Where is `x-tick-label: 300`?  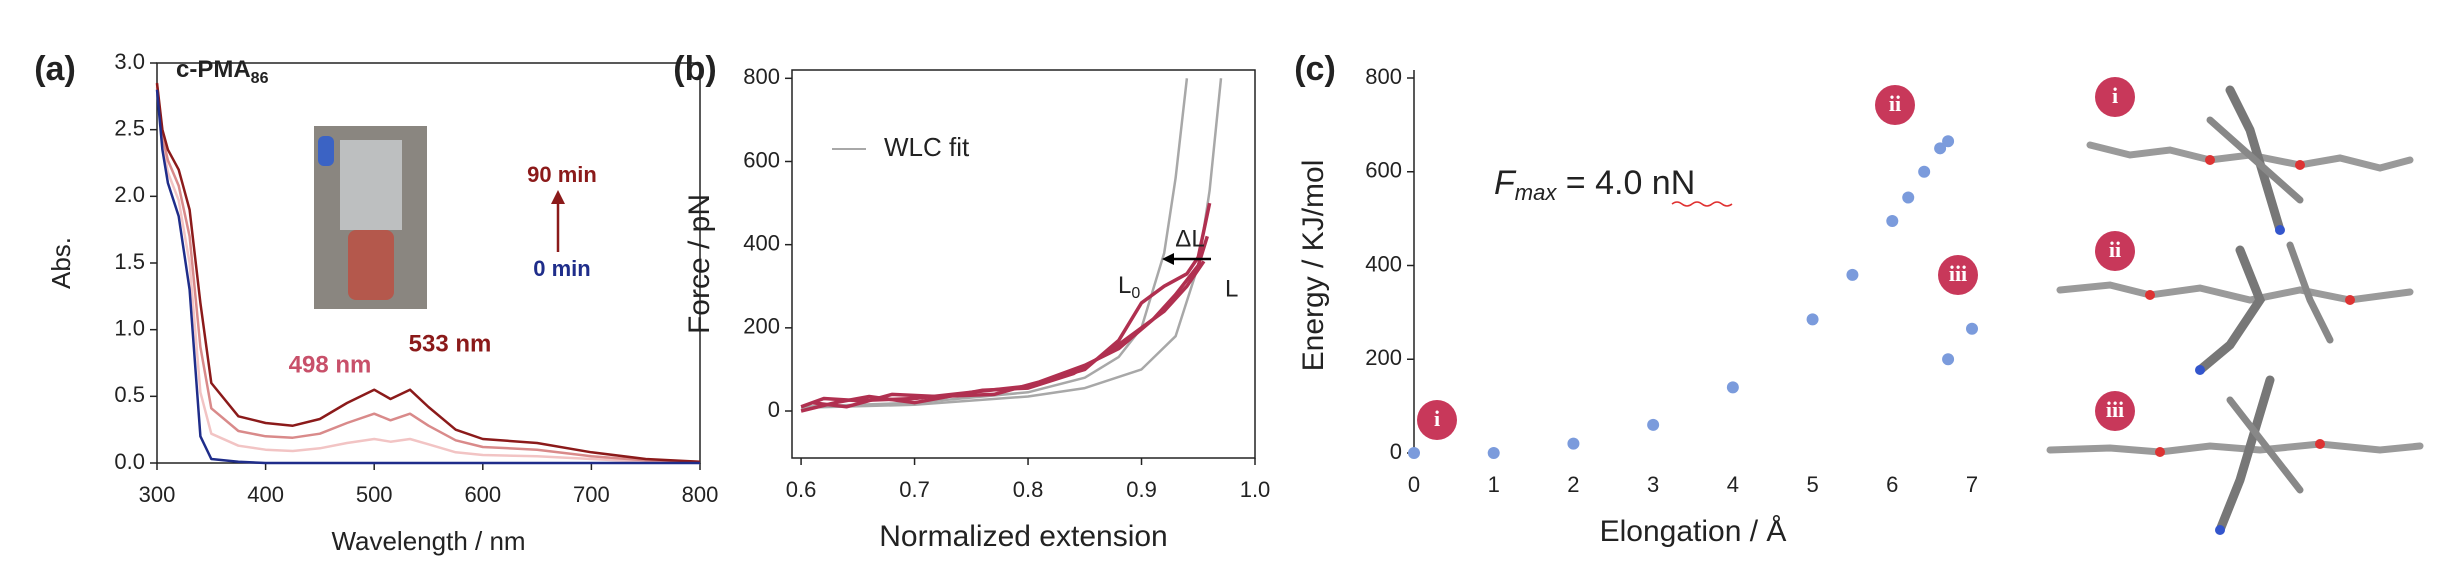 x-tick-label: 300 is located at coordinates (157, 494).